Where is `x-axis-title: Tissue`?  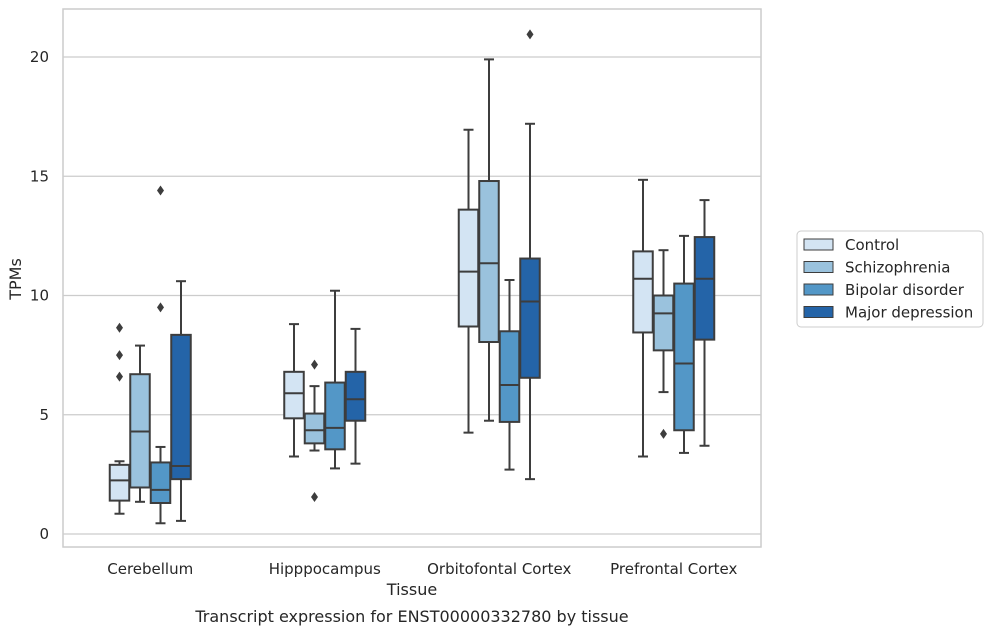
x-axis-title: Tissue is located at coordinates (411, 589).